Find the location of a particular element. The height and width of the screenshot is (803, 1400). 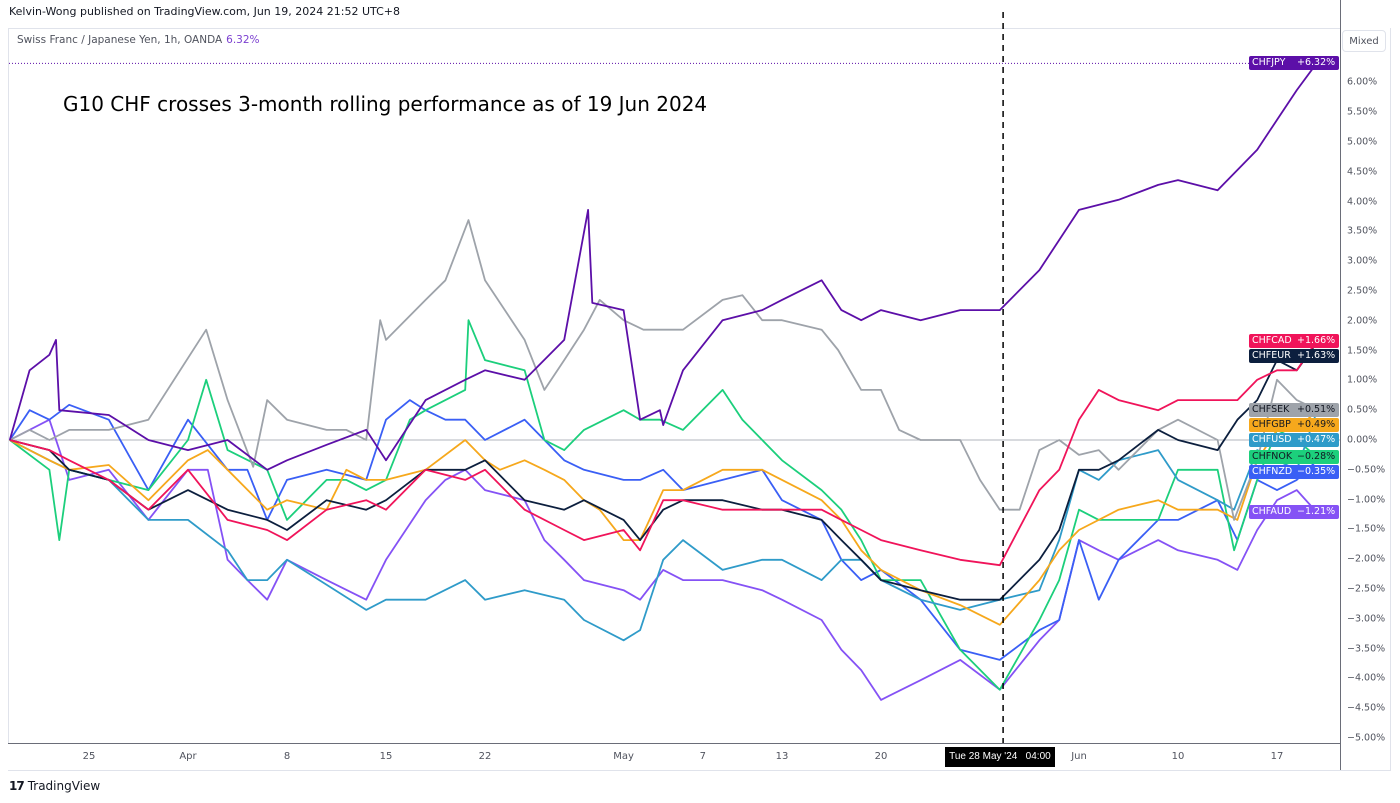

x-tick-label: May is located at coordinates (623, 756).